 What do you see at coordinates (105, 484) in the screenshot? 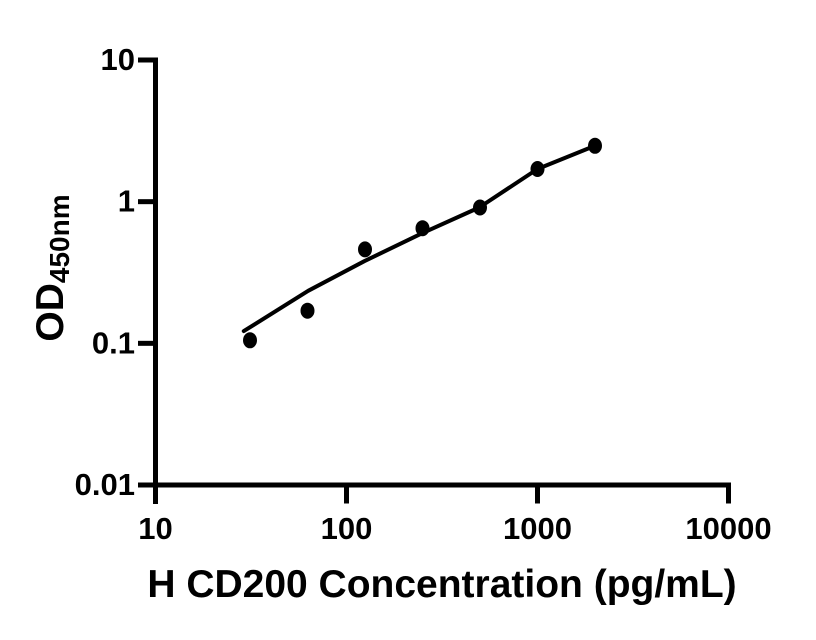
I see `y-tick-label: 0.01` at bounding box center [105, 484].